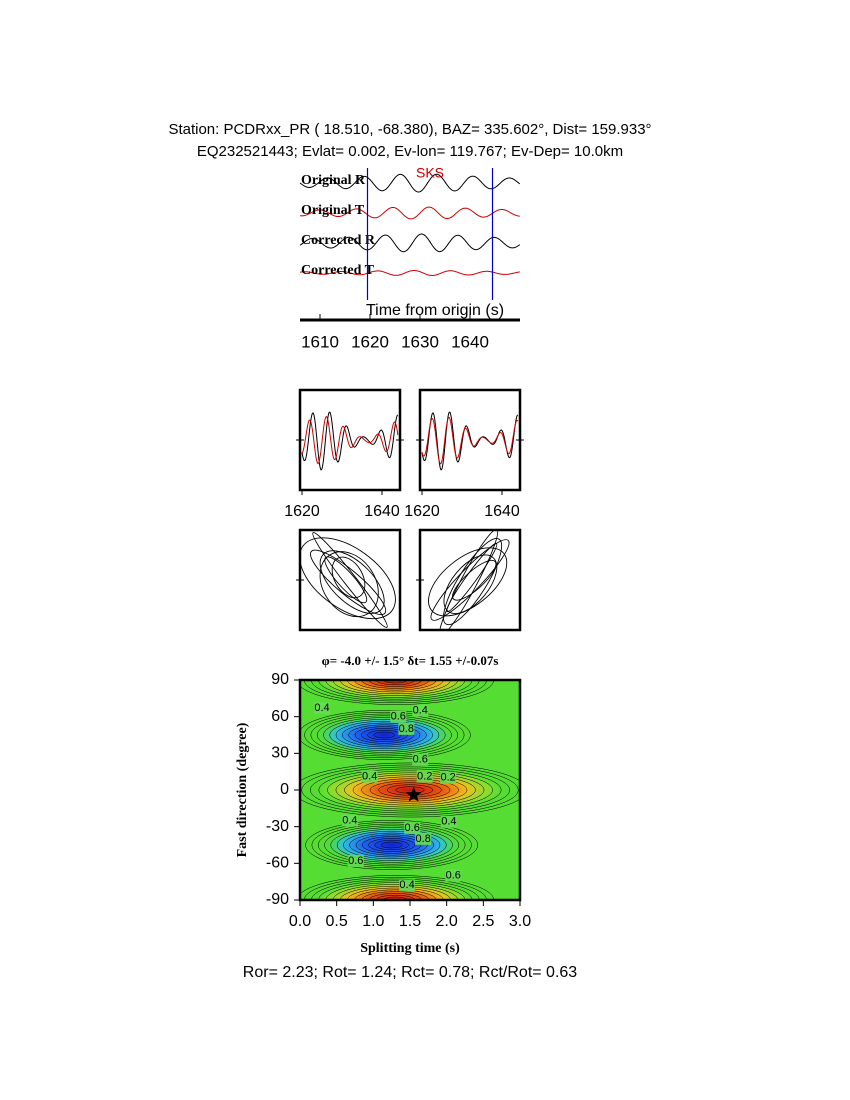 Image resolution: width=850 pixels, height=1100 pixels. Describe the element at coordinates (320, 341) in the screenshot. I see `x-tick-label: 1610` at that location.